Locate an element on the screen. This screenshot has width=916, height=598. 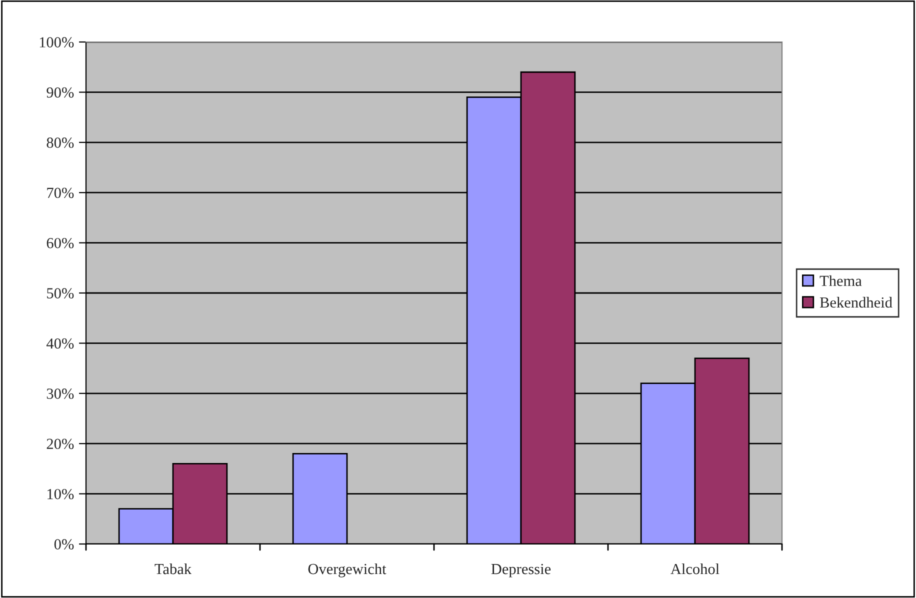
y-tick-label: 90% is located at coordinates (60, 92).